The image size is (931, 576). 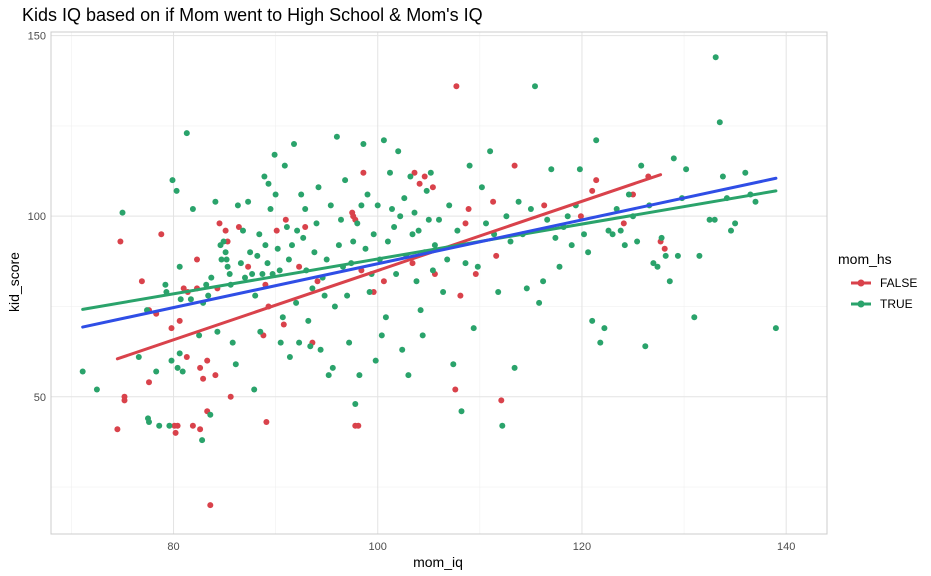 I want to click on legend-label: FALSE, so click(x=898, y=283).